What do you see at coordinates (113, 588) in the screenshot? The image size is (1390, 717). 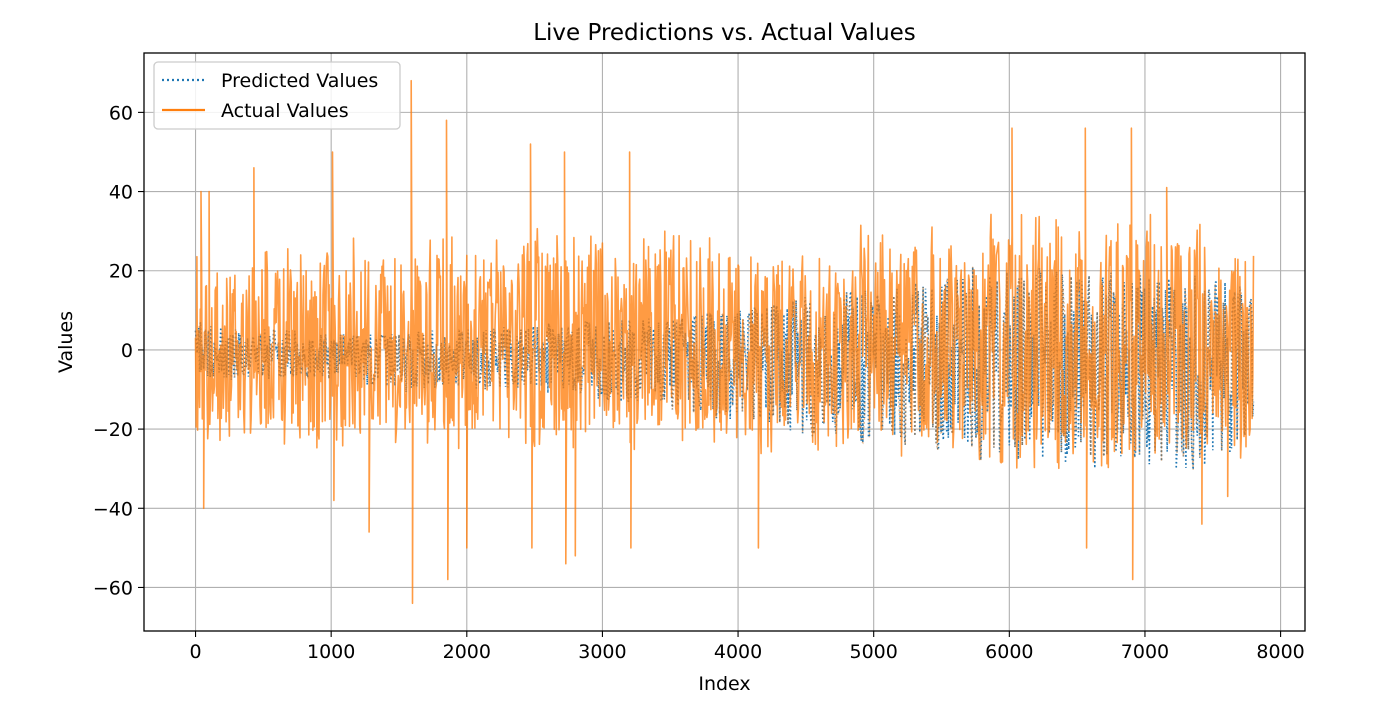 I see `y-tick-label: −60` at bounding box center [113, 588].